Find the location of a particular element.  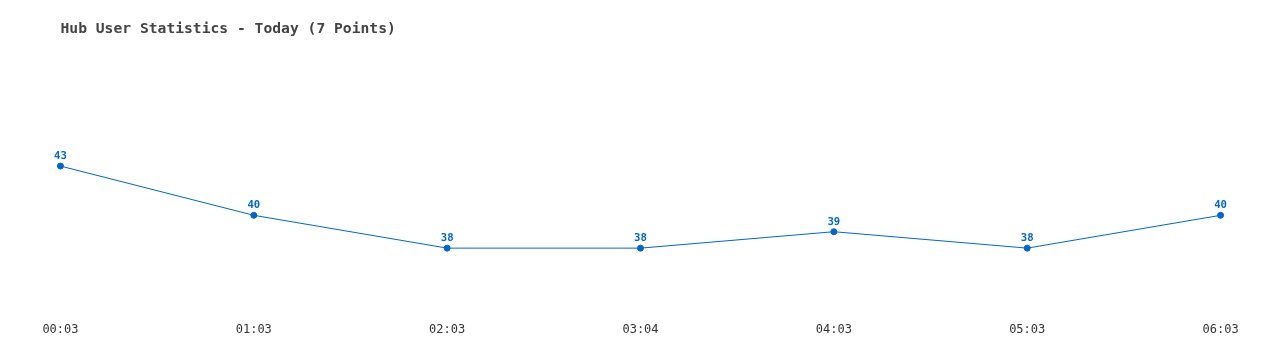

data-label: 39 is located at coordinates (834, 221).